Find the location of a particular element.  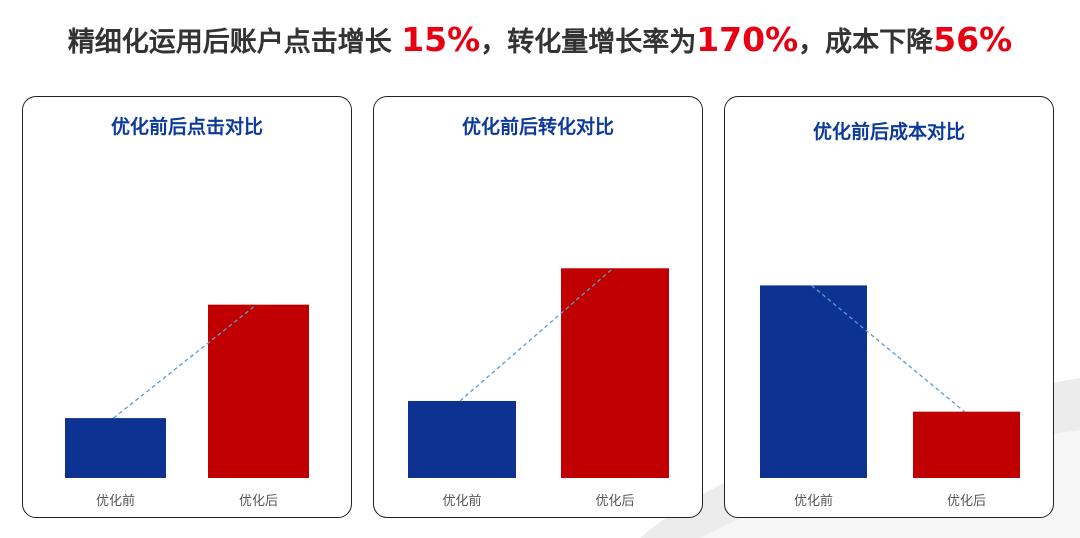

headline-cost-drop: 56% is located at coordinates (973, 39).